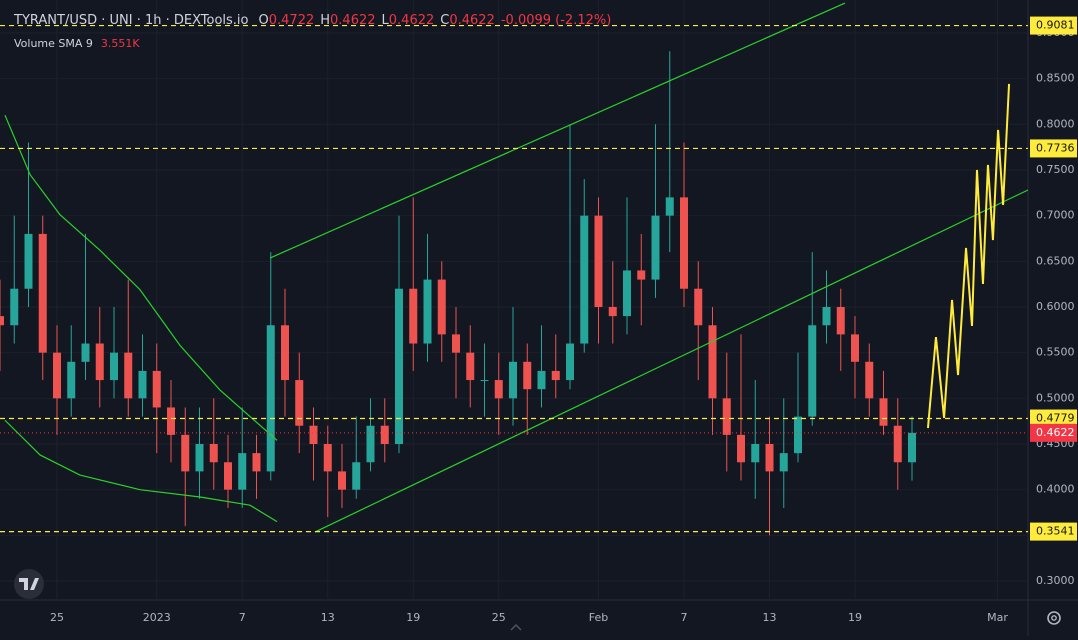 Image resolution: width=1078 pixels, height=640 pixels. Describe the element at coordinates (1055, 169) in the screenshot. I see `y-tick-label: 0.7500` at that location.